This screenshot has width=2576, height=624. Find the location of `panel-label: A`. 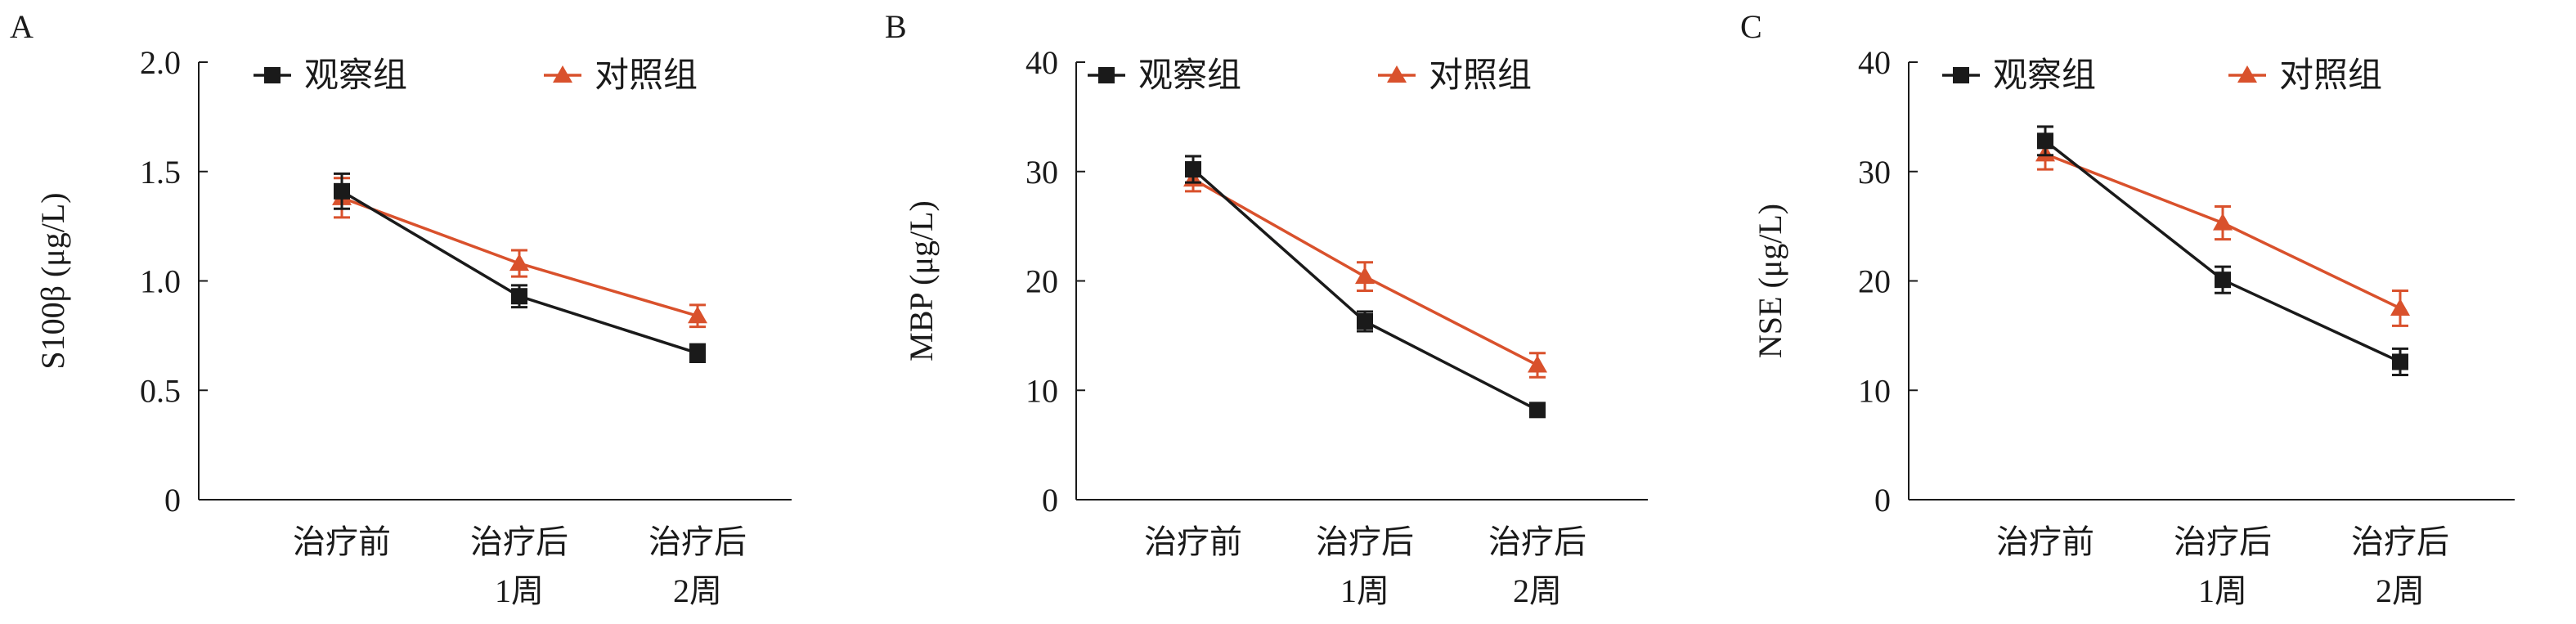

panel-label: A is located at coordinates (22, 27).